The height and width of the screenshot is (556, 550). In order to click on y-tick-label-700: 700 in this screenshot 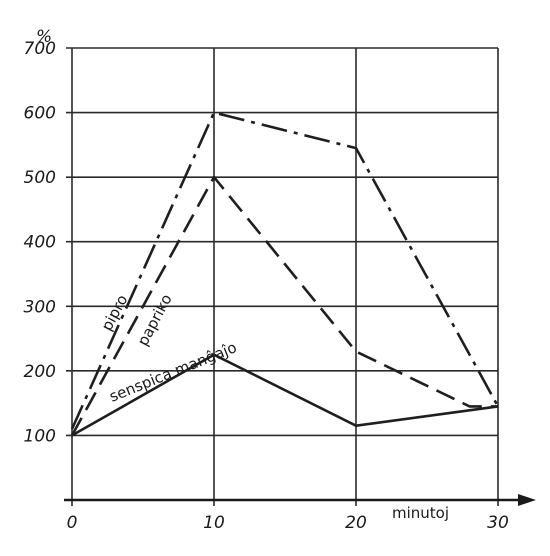, I will do `click(40, 49)`.